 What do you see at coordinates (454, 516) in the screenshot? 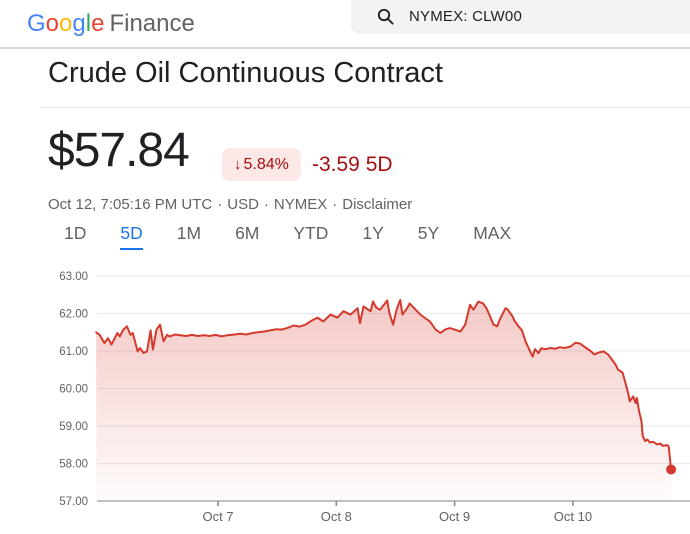
I see `x-axis-label: Oct 9` at bounding box center [454, 516].